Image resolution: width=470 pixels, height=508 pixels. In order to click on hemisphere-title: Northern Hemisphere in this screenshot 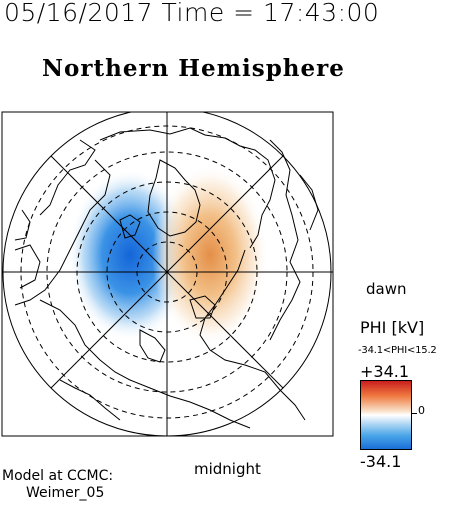, I will do `click(193, 68)`.